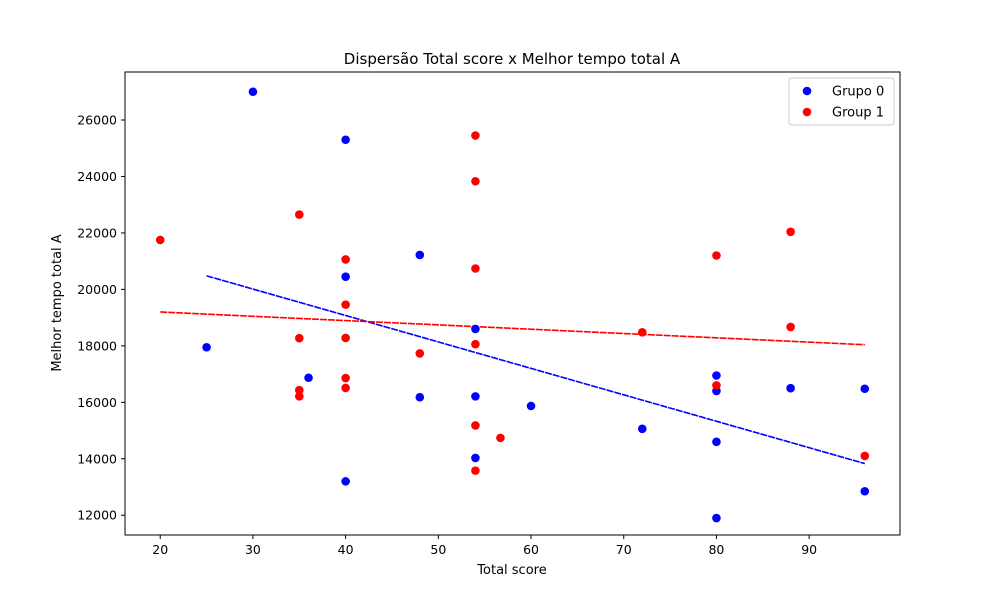 This screenshot has width=1000, height=600. What do you see at coordinates (809, 549) in the screenshot?
I see `x-tick-label: 90` at bounding box center [809, 549].